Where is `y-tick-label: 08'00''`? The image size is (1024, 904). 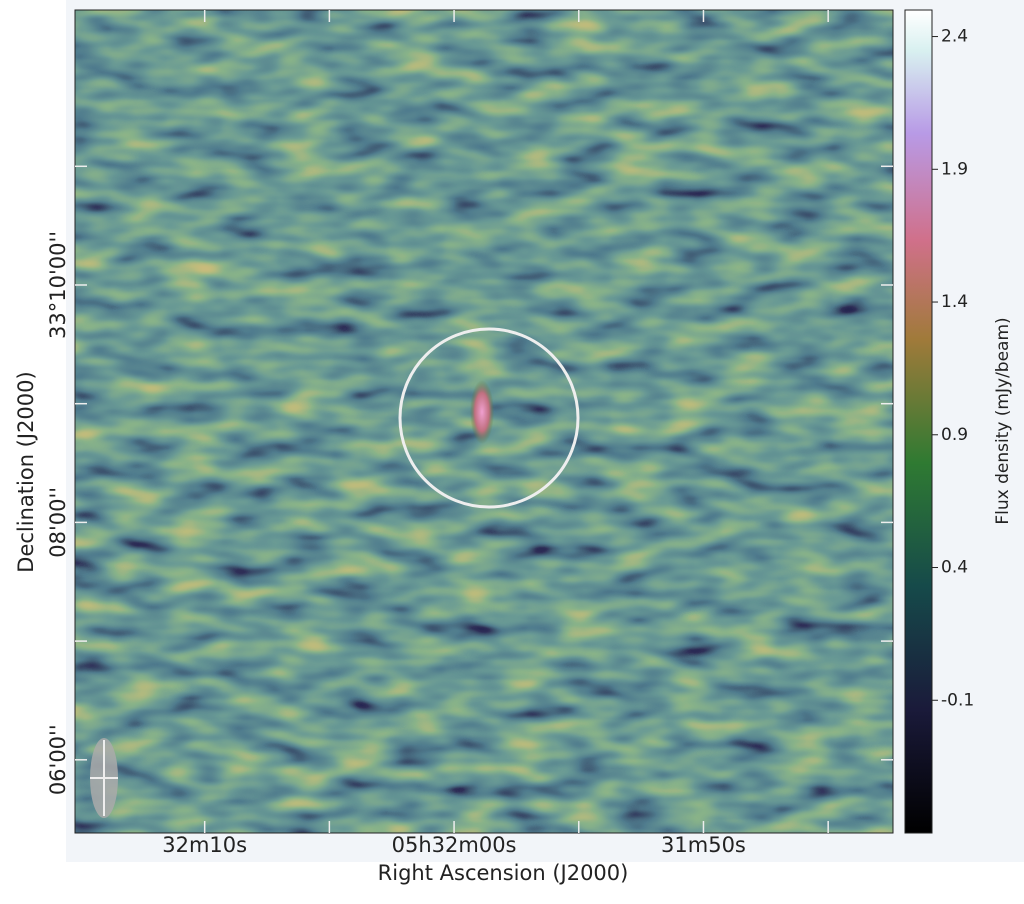 y-tick-label: 08'00'' is located at coordinates (58, 522).